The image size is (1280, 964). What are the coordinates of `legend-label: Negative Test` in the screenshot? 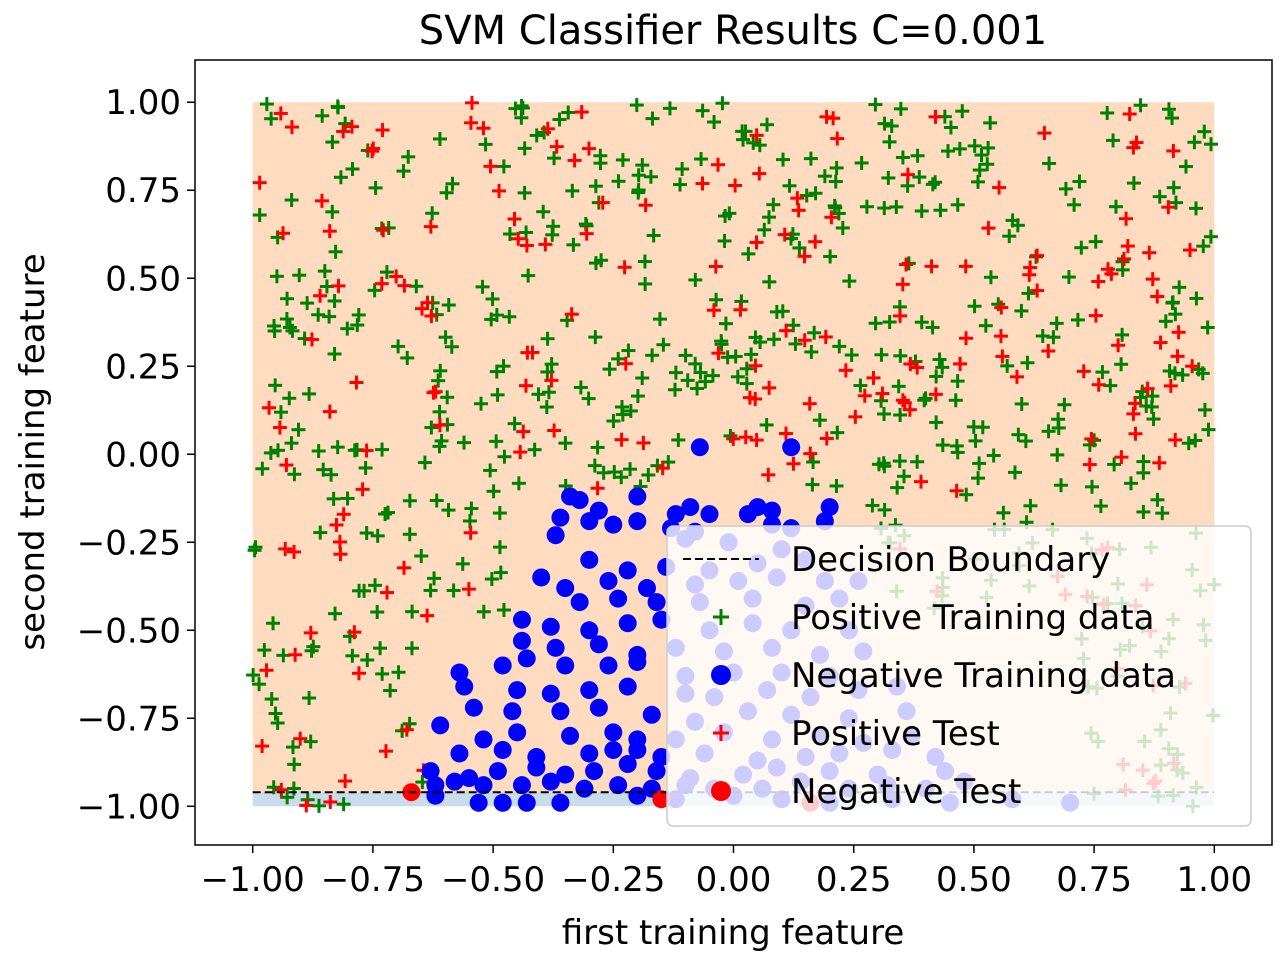 It's located at (906, 792).